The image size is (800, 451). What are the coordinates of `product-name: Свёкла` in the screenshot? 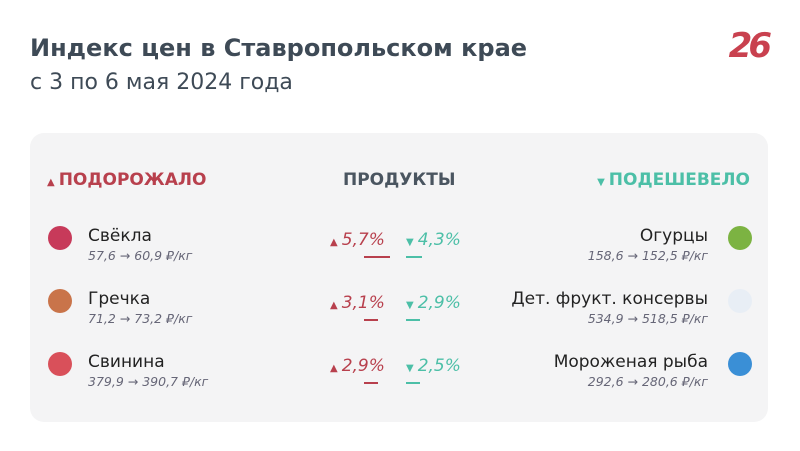 It's located at (120, 236).